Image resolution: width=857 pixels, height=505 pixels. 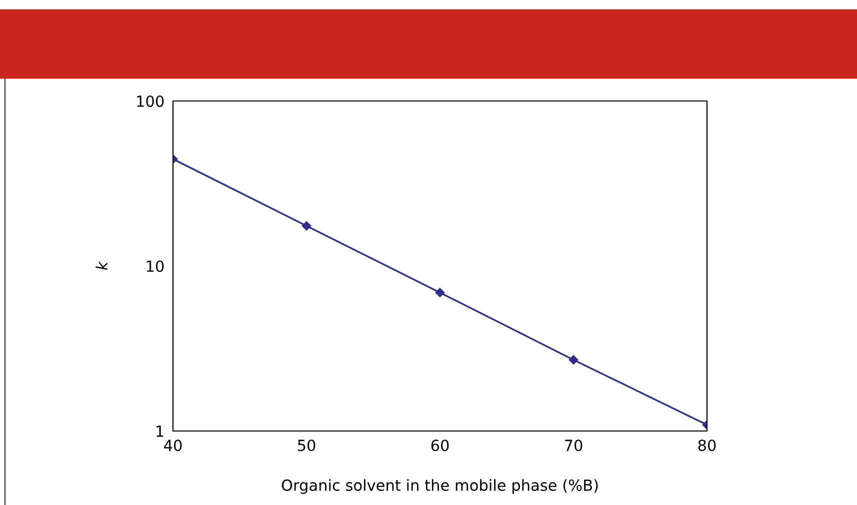 I want to click on x-tick-label: 60, so click(x=440, y=446).